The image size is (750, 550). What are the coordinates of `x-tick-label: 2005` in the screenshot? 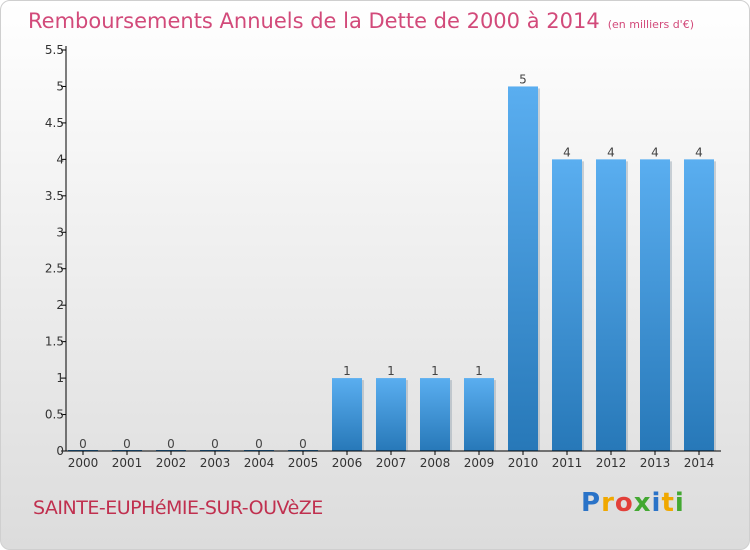 It's located at (303, 463).